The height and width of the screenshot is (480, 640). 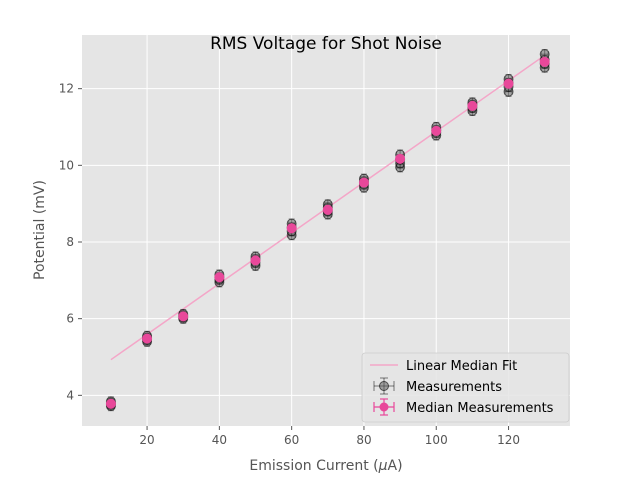 What do you see at coordinates (329, 436) in the screenshot?
I see `x-axis-ticks: 20 40 60 80 100 120` at bounding box center [329, 436].